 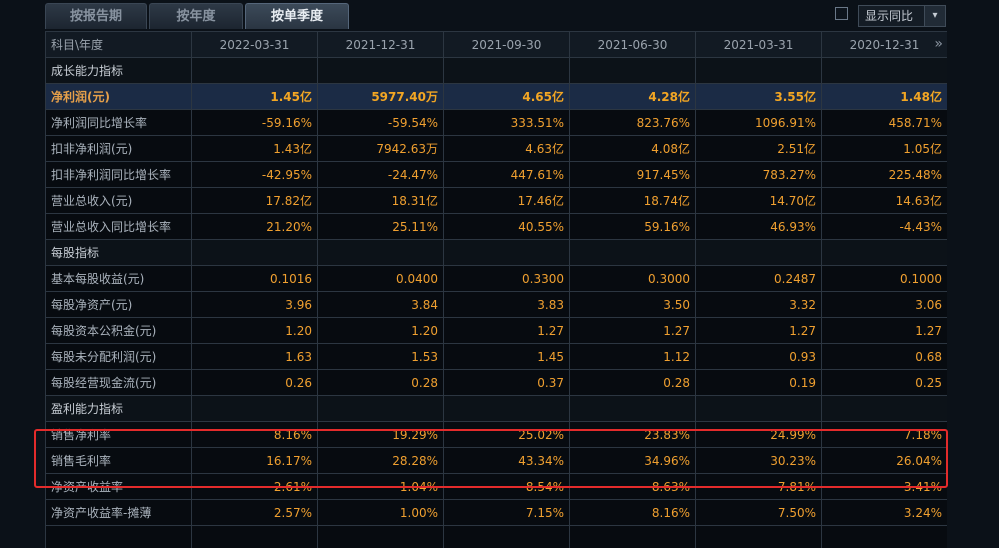 What do you see at coordinates (118, 460) in the screenshot?
I see `row-label: 销售毛利率` at bounding box center [118, 460].